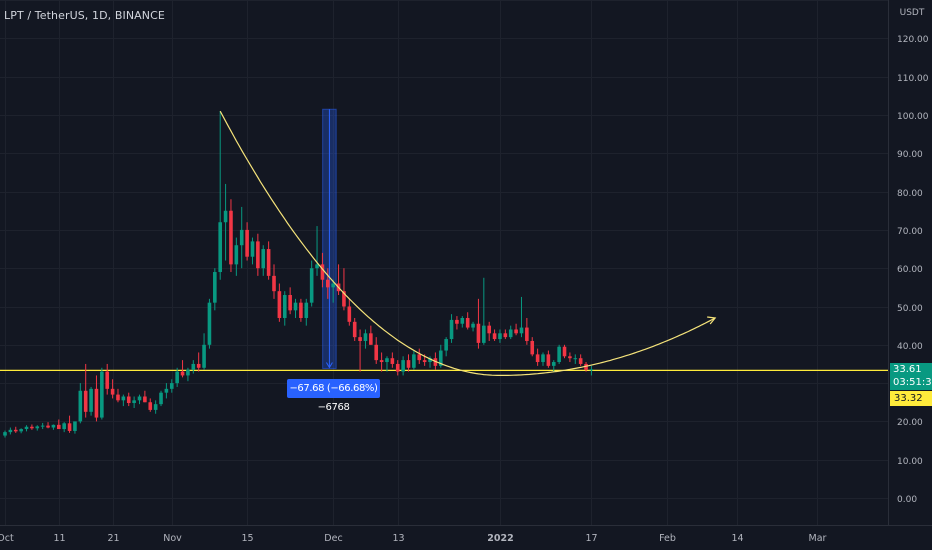 This screenshot has height=550, width=932. What do you see at coordinates (913, 79) in the screenshot?
I see `price-tick-label: 110.00` at bounding box center [913, 79].